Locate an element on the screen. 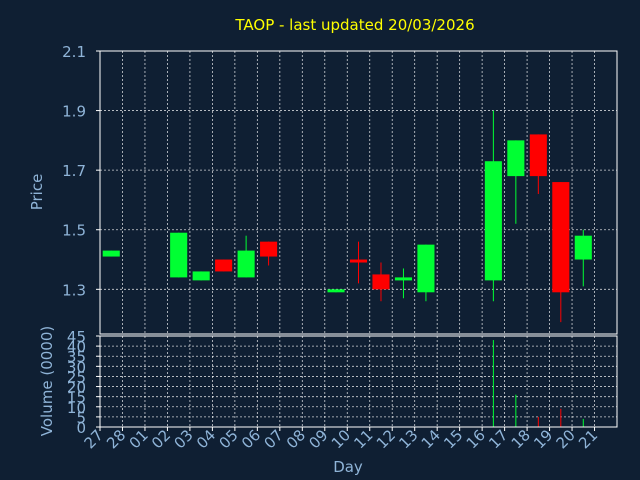 This screenshot has width=640, height=480. volume-tick-label: 20 is located at coordinates (76, 388).